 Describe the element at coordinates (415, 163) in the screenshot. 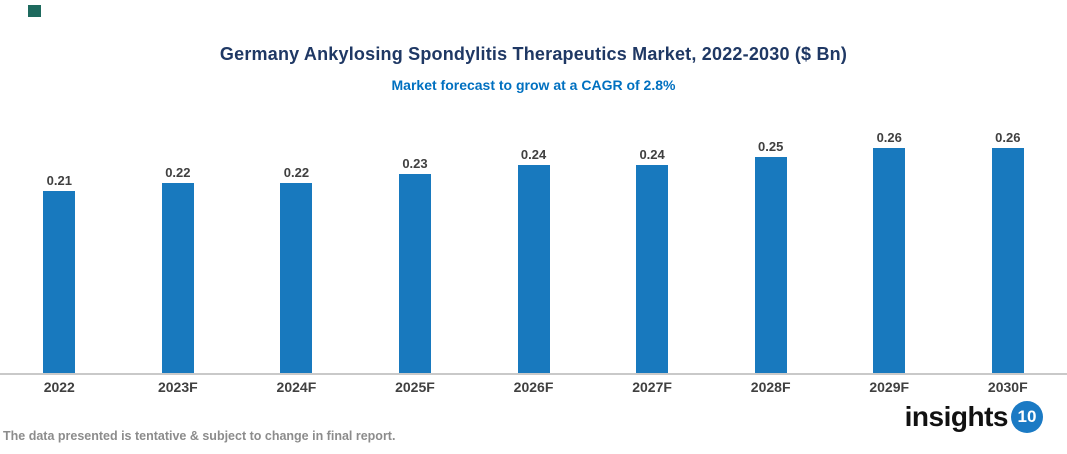

I see `bar-value-label: 0.23` at that location.